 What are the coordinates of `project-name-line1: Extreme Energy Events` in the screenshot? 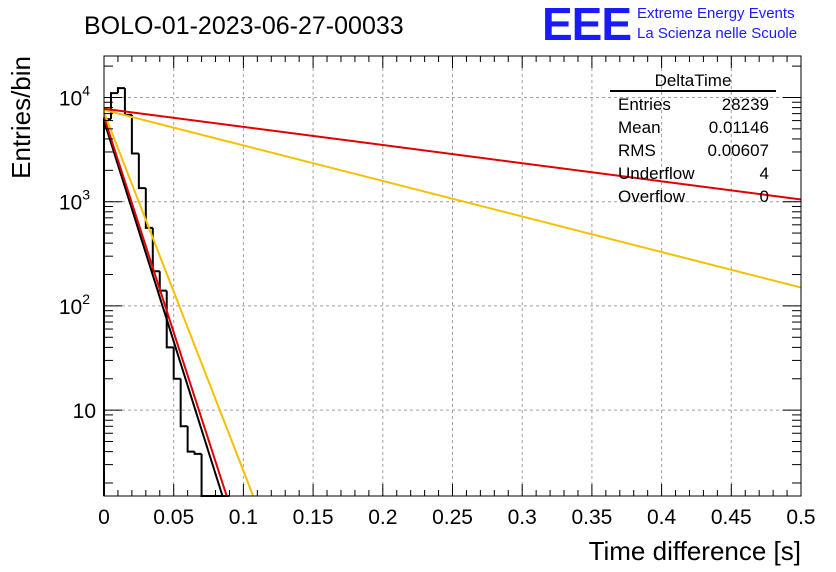 It's located at (716, 13).